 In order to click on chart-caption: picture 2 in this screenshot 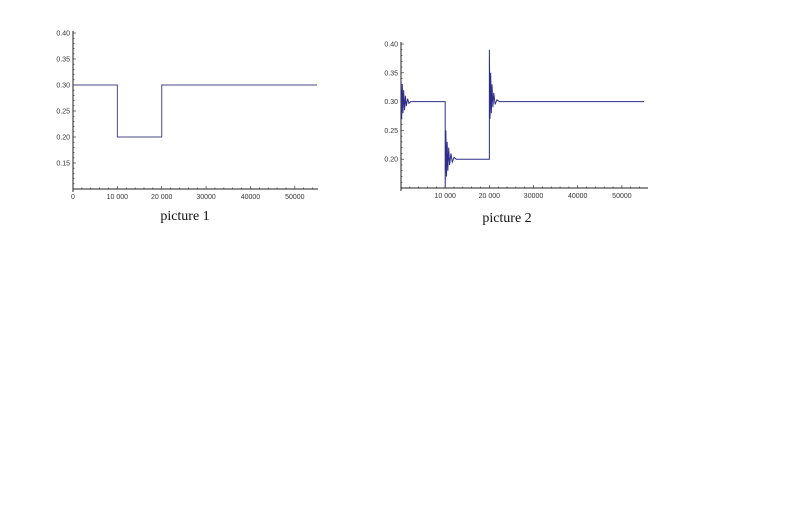, I will do `click(506, 218)`.